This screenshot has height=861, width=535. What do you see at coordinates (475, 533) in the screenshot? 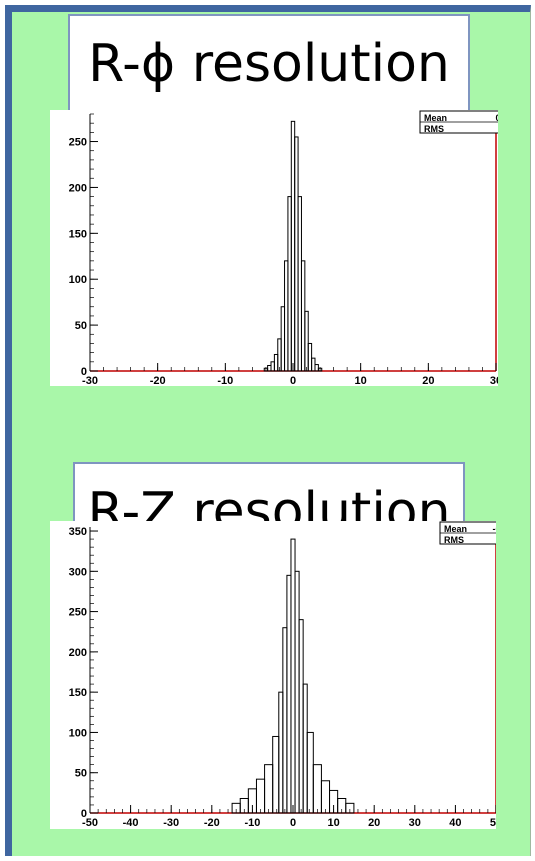
I see `stats-box: Mean-0.3RMS1` at bounding box center [475, 533].